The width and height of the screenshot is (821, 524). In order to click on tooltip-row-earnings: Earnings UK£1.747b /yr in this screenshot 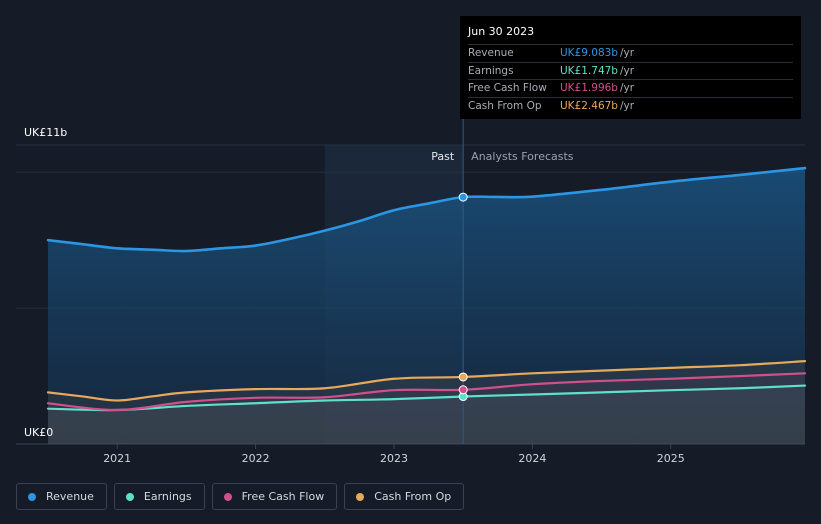, I will do `click(630, 70)`.